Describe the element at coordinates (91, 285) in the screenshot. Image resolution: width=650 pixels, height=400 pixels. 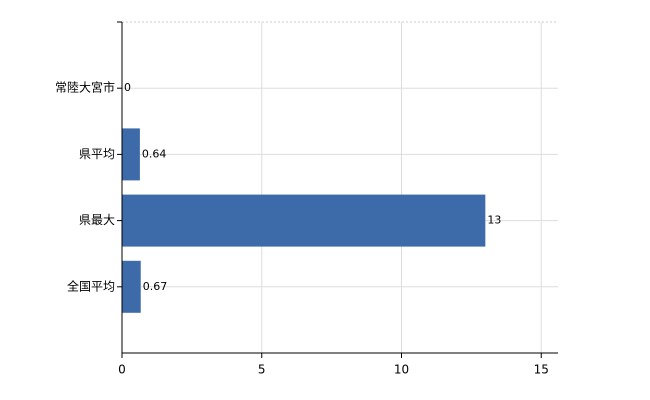
I see `y-tick-label: 全国平均` at that location.